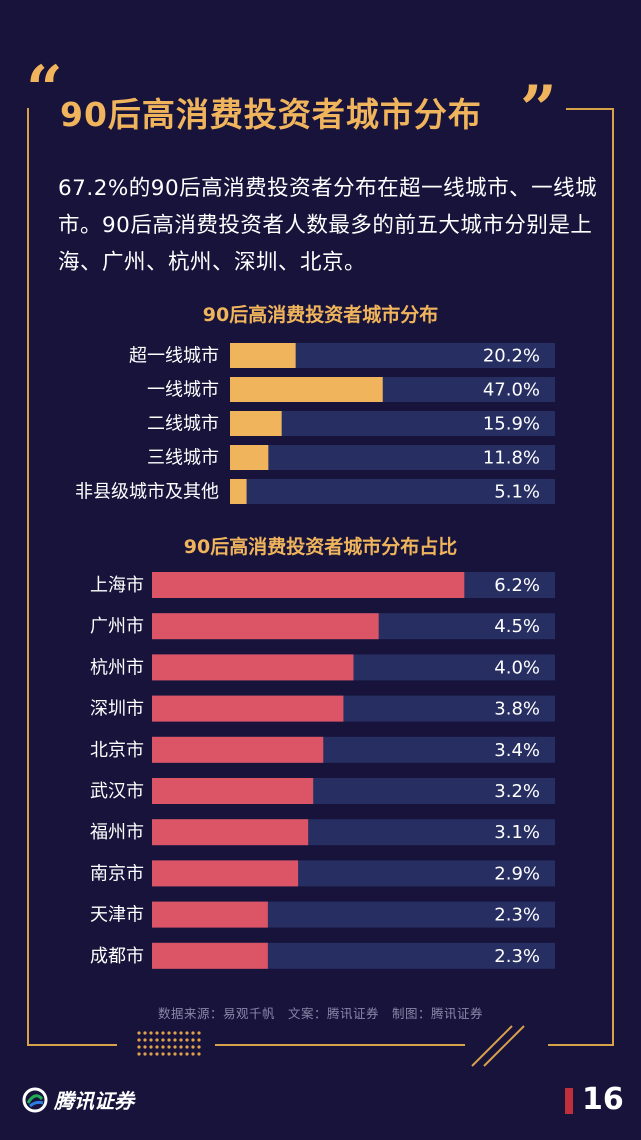  I want to click on value-label: 15.9%, so click(511, 424).